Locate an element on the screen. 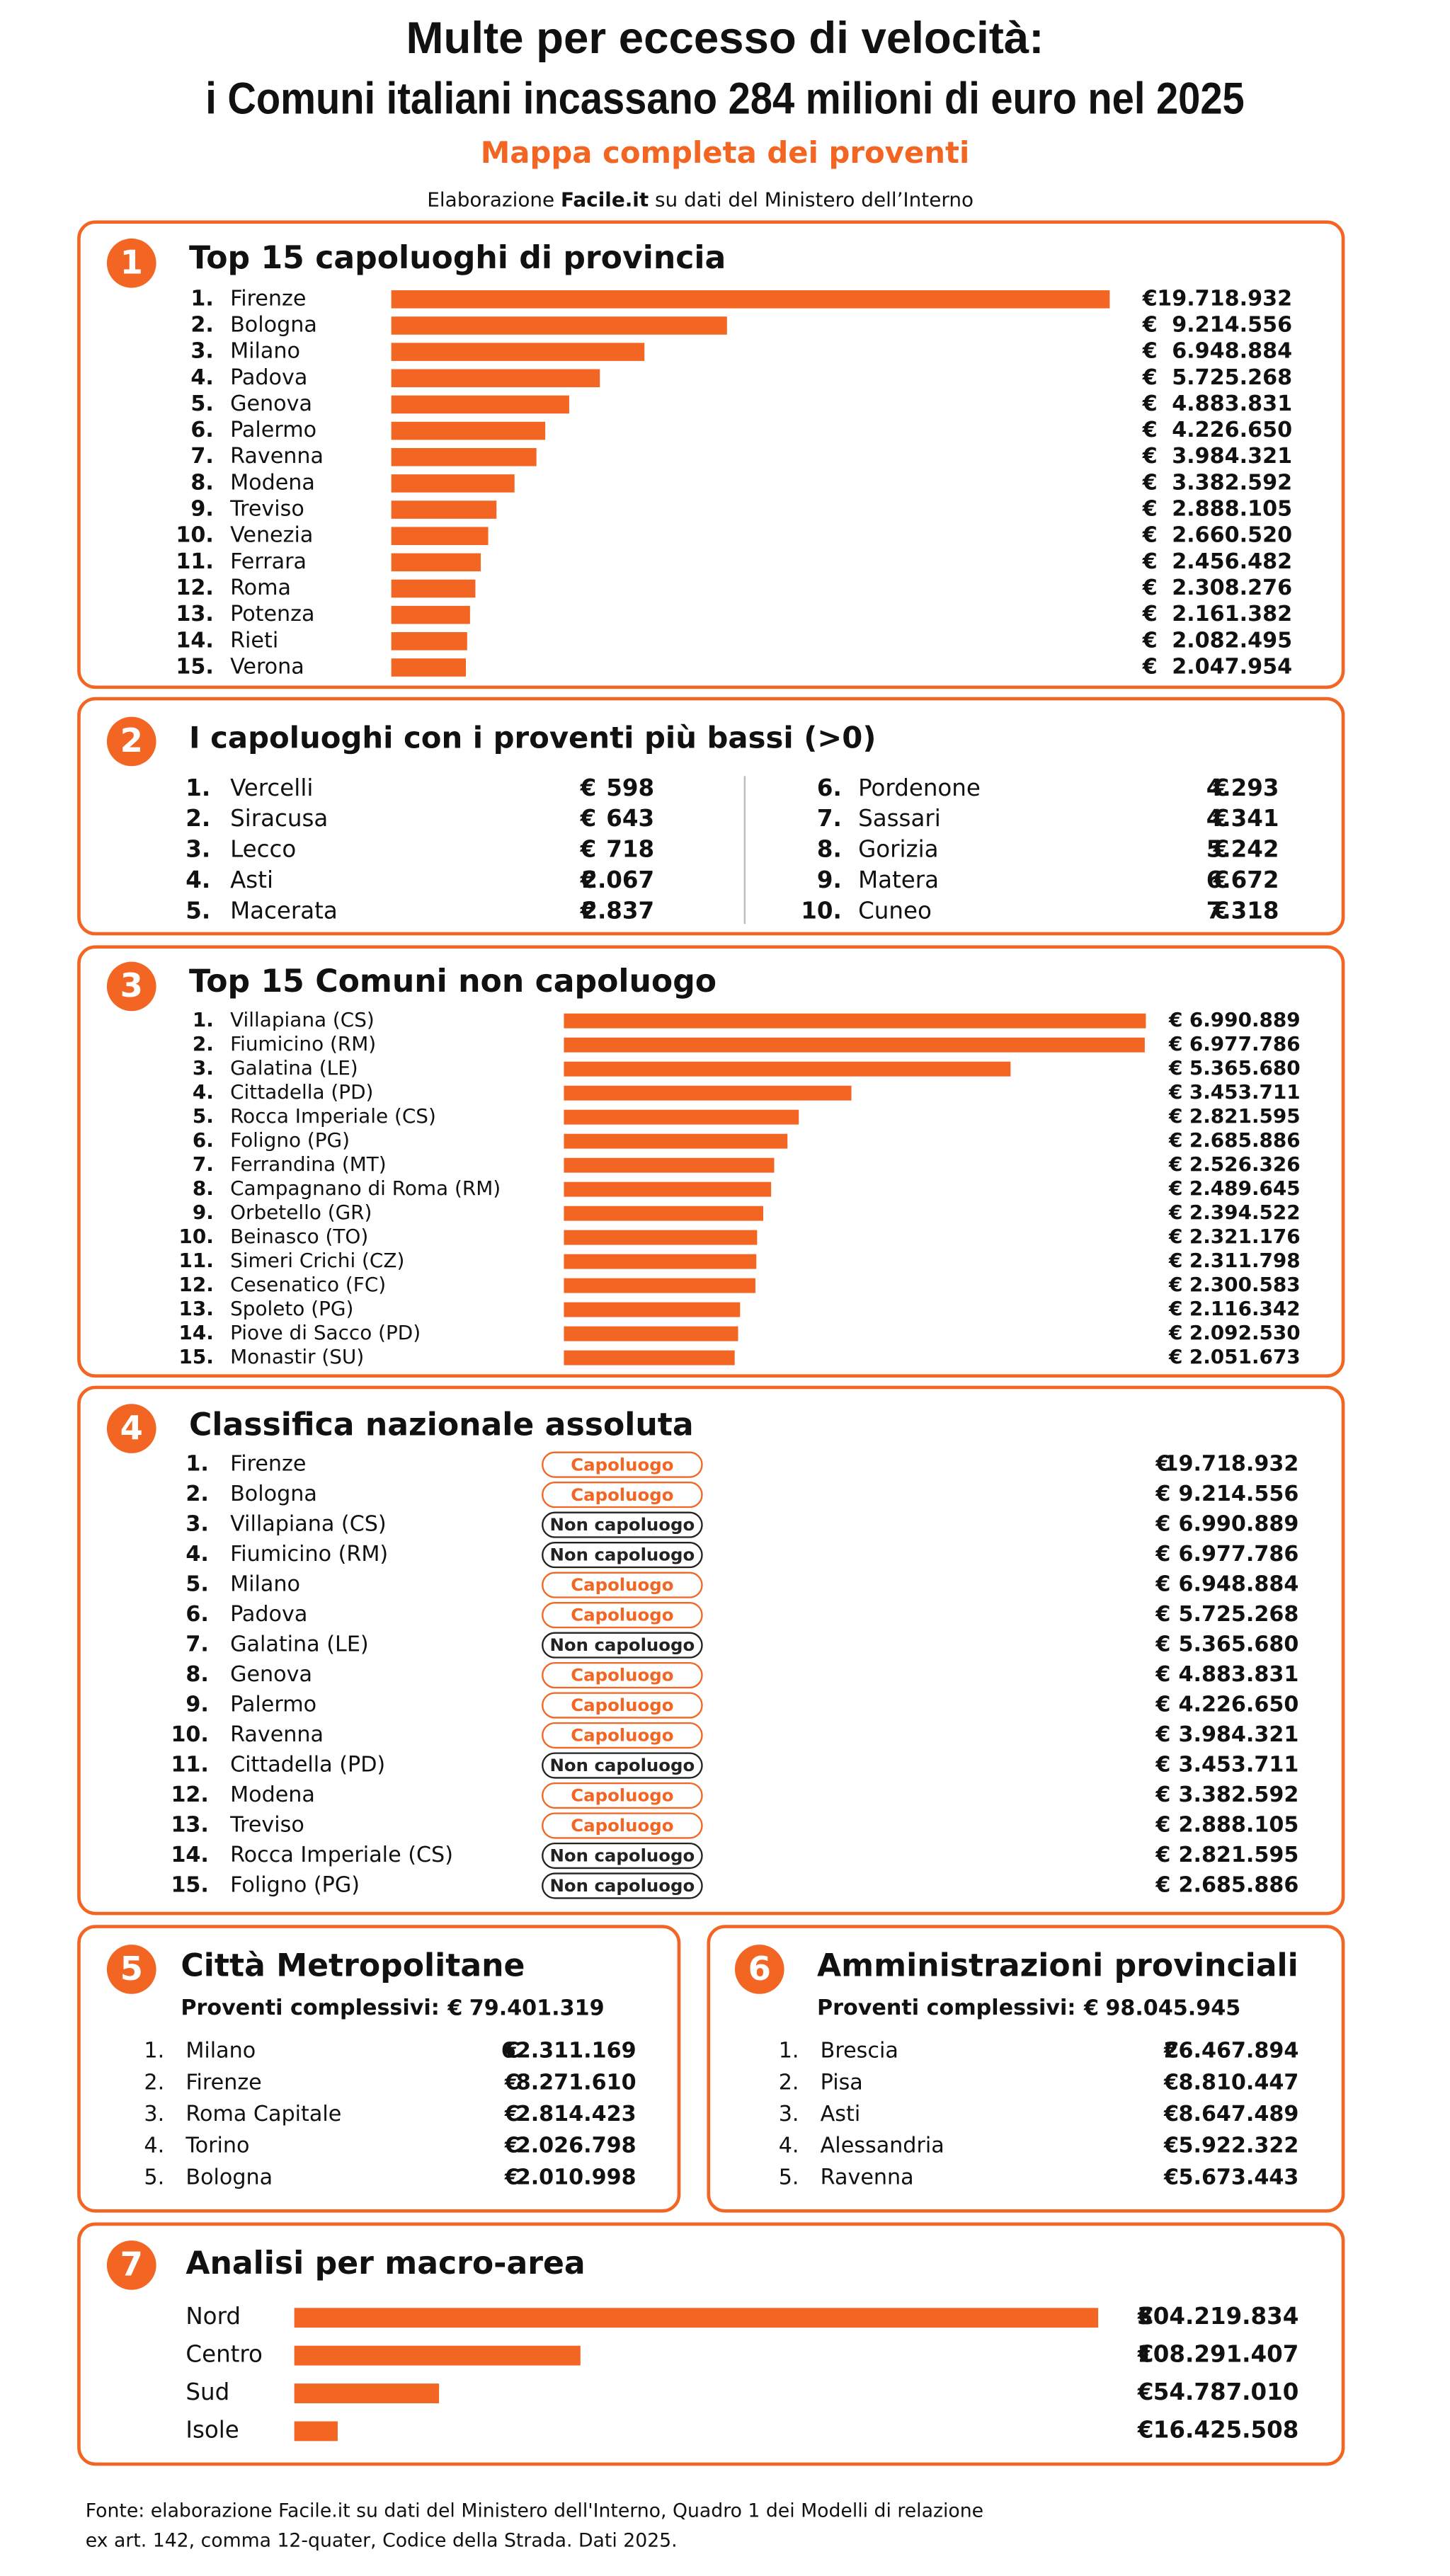  value-label: 4.341 is located at coordinates (1242, 818).